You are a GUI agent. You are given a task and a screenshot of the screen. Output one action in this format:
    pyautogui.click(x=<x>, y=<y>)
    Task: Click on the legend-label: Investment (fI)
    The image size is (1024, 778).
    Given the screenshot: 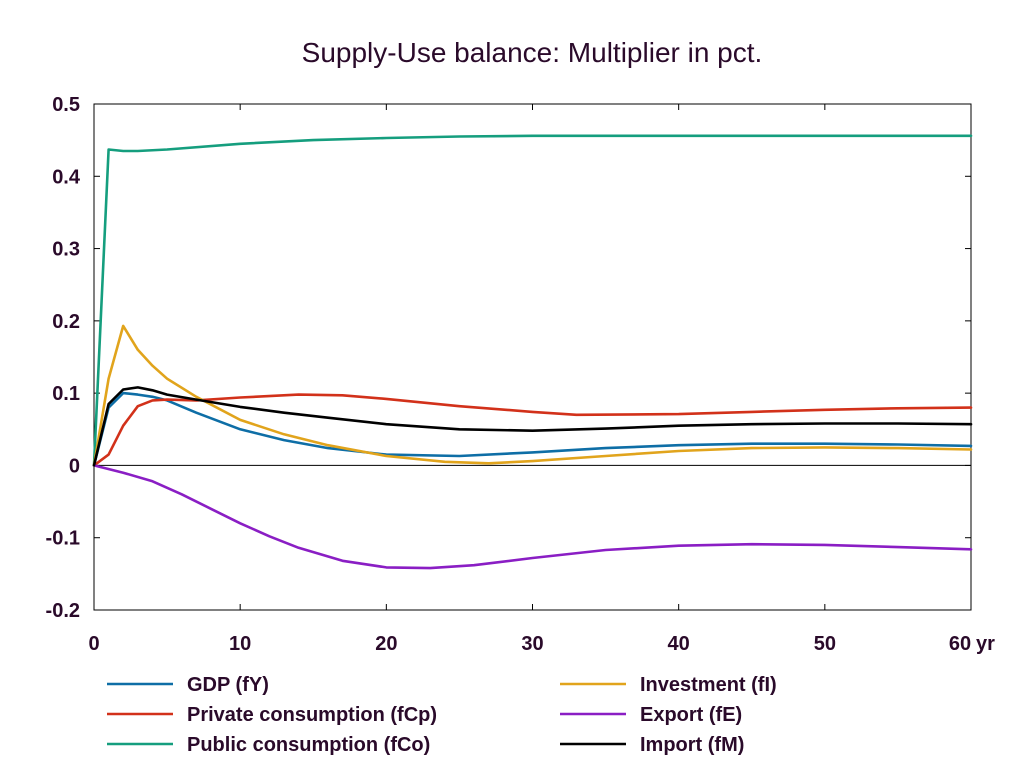 What is the action you would take?
    pyautogui.click(x=708, y=685)
    